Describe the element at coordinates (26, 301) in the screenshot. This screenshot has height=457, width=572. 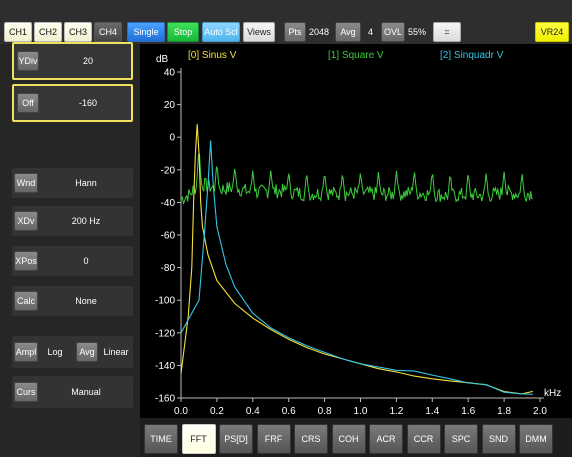
I see `calc-button: Calc` at that location.